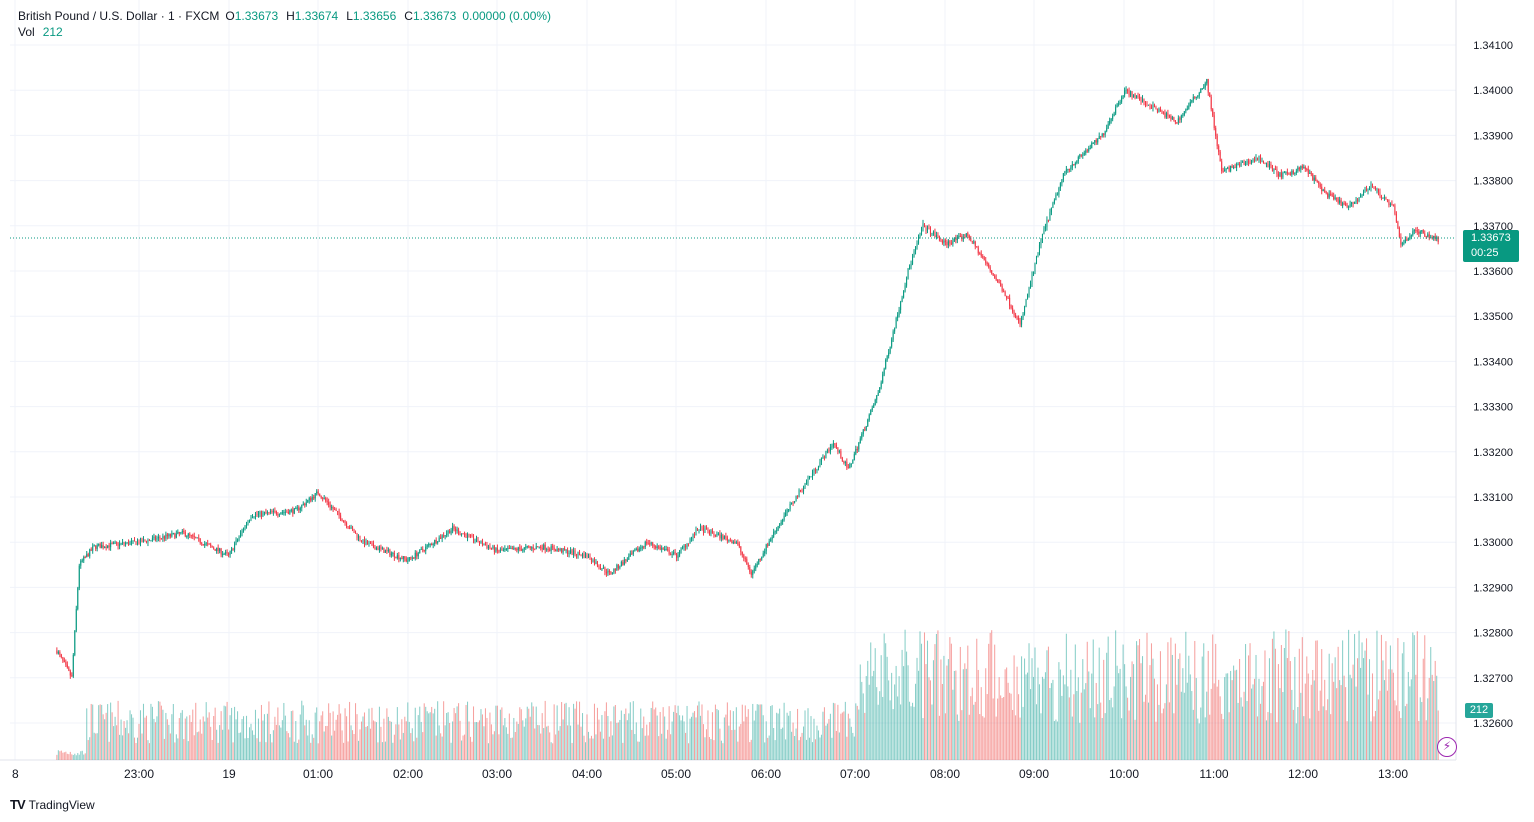 This screenshot has width=1534, height=822. I want to click on low-label: L, so click(349, 16).